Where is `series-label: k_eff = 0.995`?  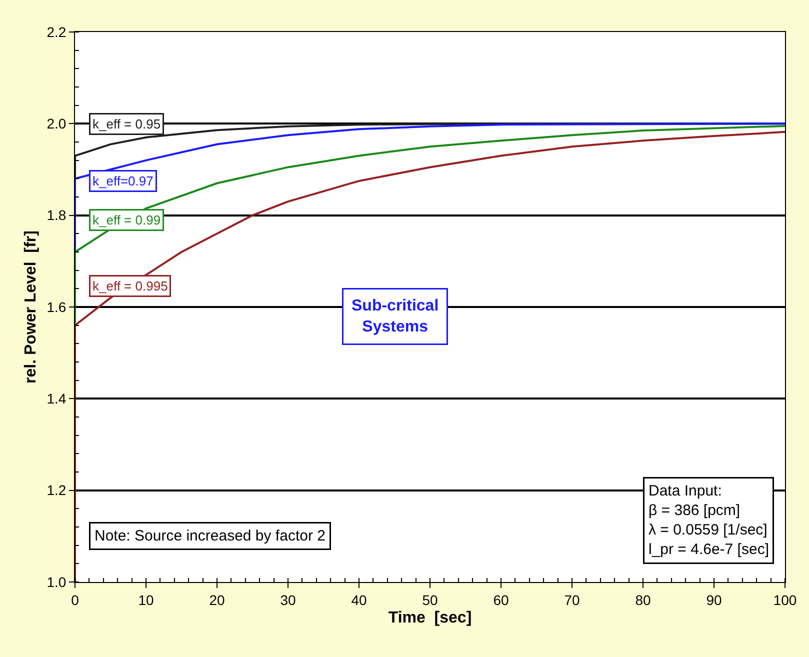 series-label: k_eff = 0.995 is located at coordinates (130, 286).